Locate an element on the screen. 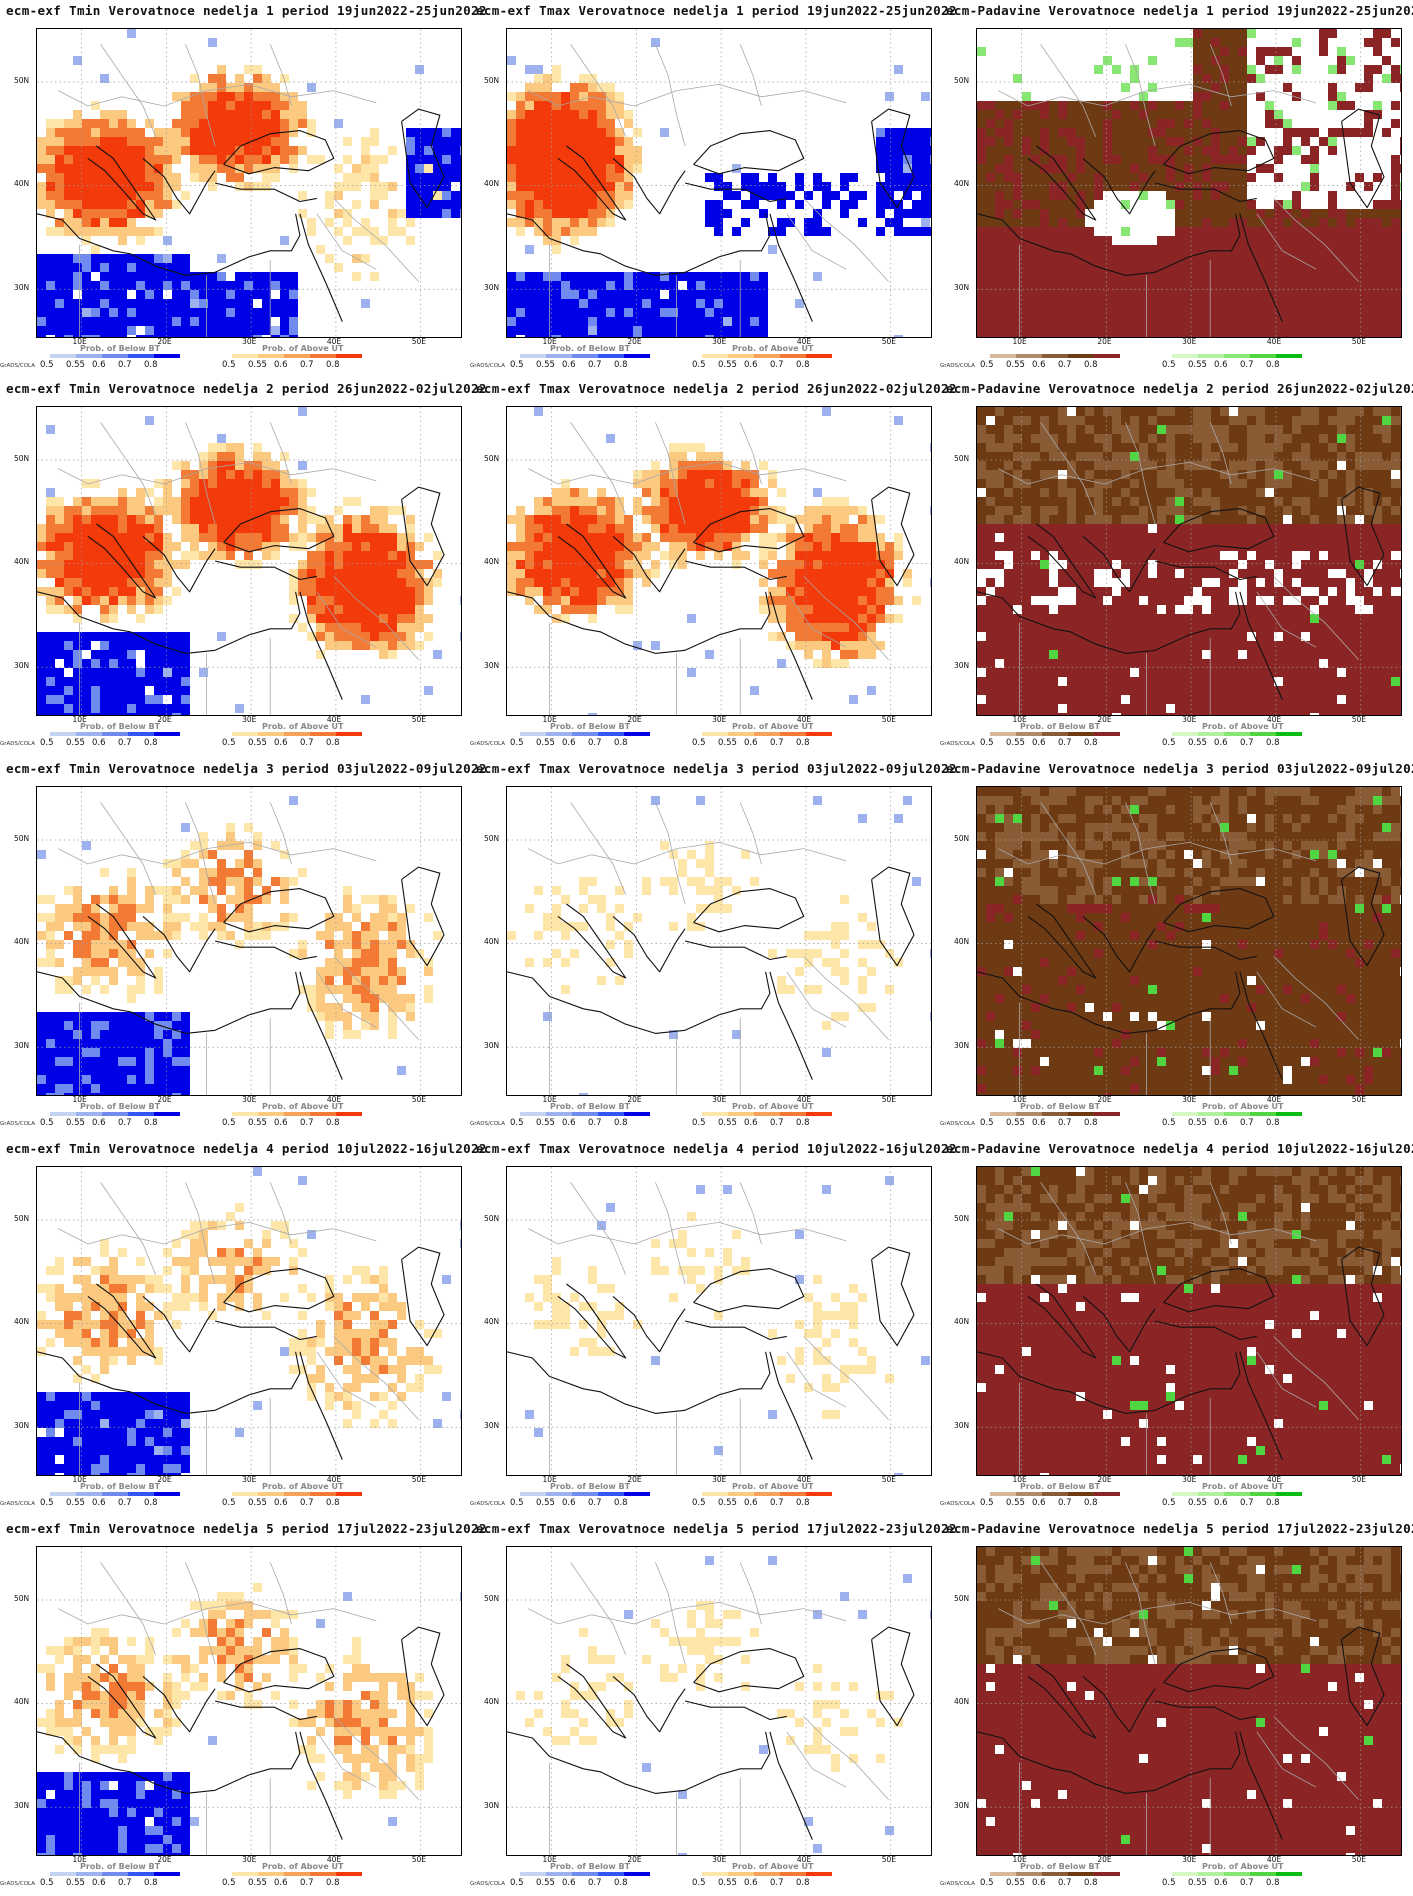 The width and height of the screenshot is (1413, 1896). legend-title: Prob. of Above UT is located at coordinates (772, 348).